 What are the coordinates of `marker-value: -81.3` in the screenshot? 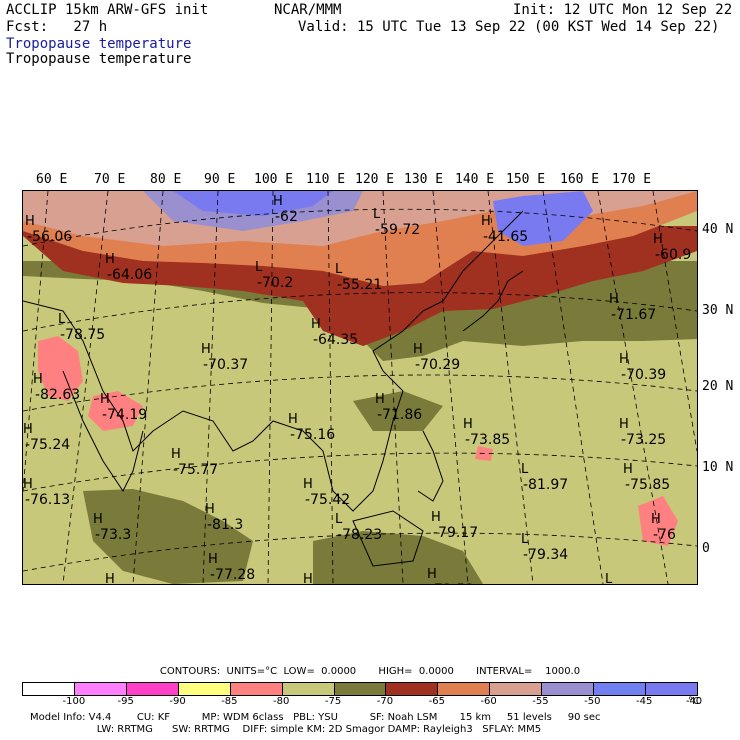 It's located at (225, 525).